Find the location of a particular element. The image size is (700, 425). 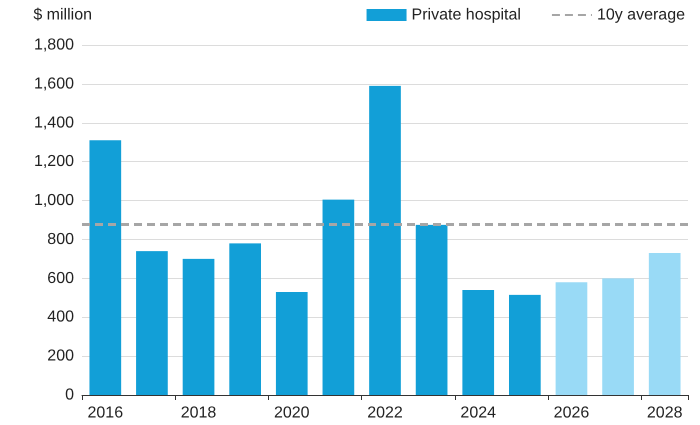

x-tick-label: 2022 is located at coordinates (385, 413).